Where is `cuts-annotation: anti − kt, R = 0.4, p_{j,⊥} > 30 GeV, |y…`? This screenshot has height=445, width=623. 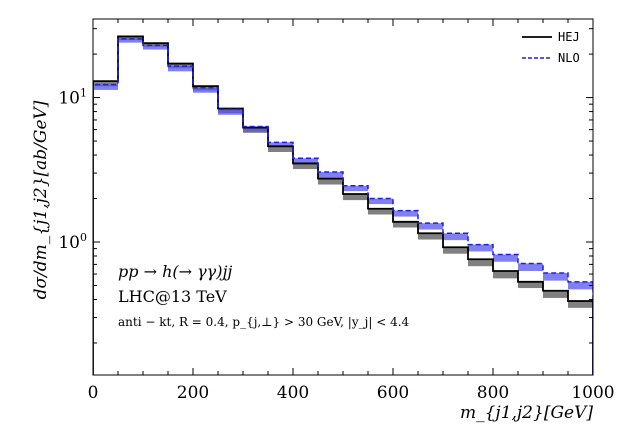 cuts-annotation: anti − kt, R = 0.4, p_{j,⊥} > 30 GeV, |y… is located at coordinates (264, 322).